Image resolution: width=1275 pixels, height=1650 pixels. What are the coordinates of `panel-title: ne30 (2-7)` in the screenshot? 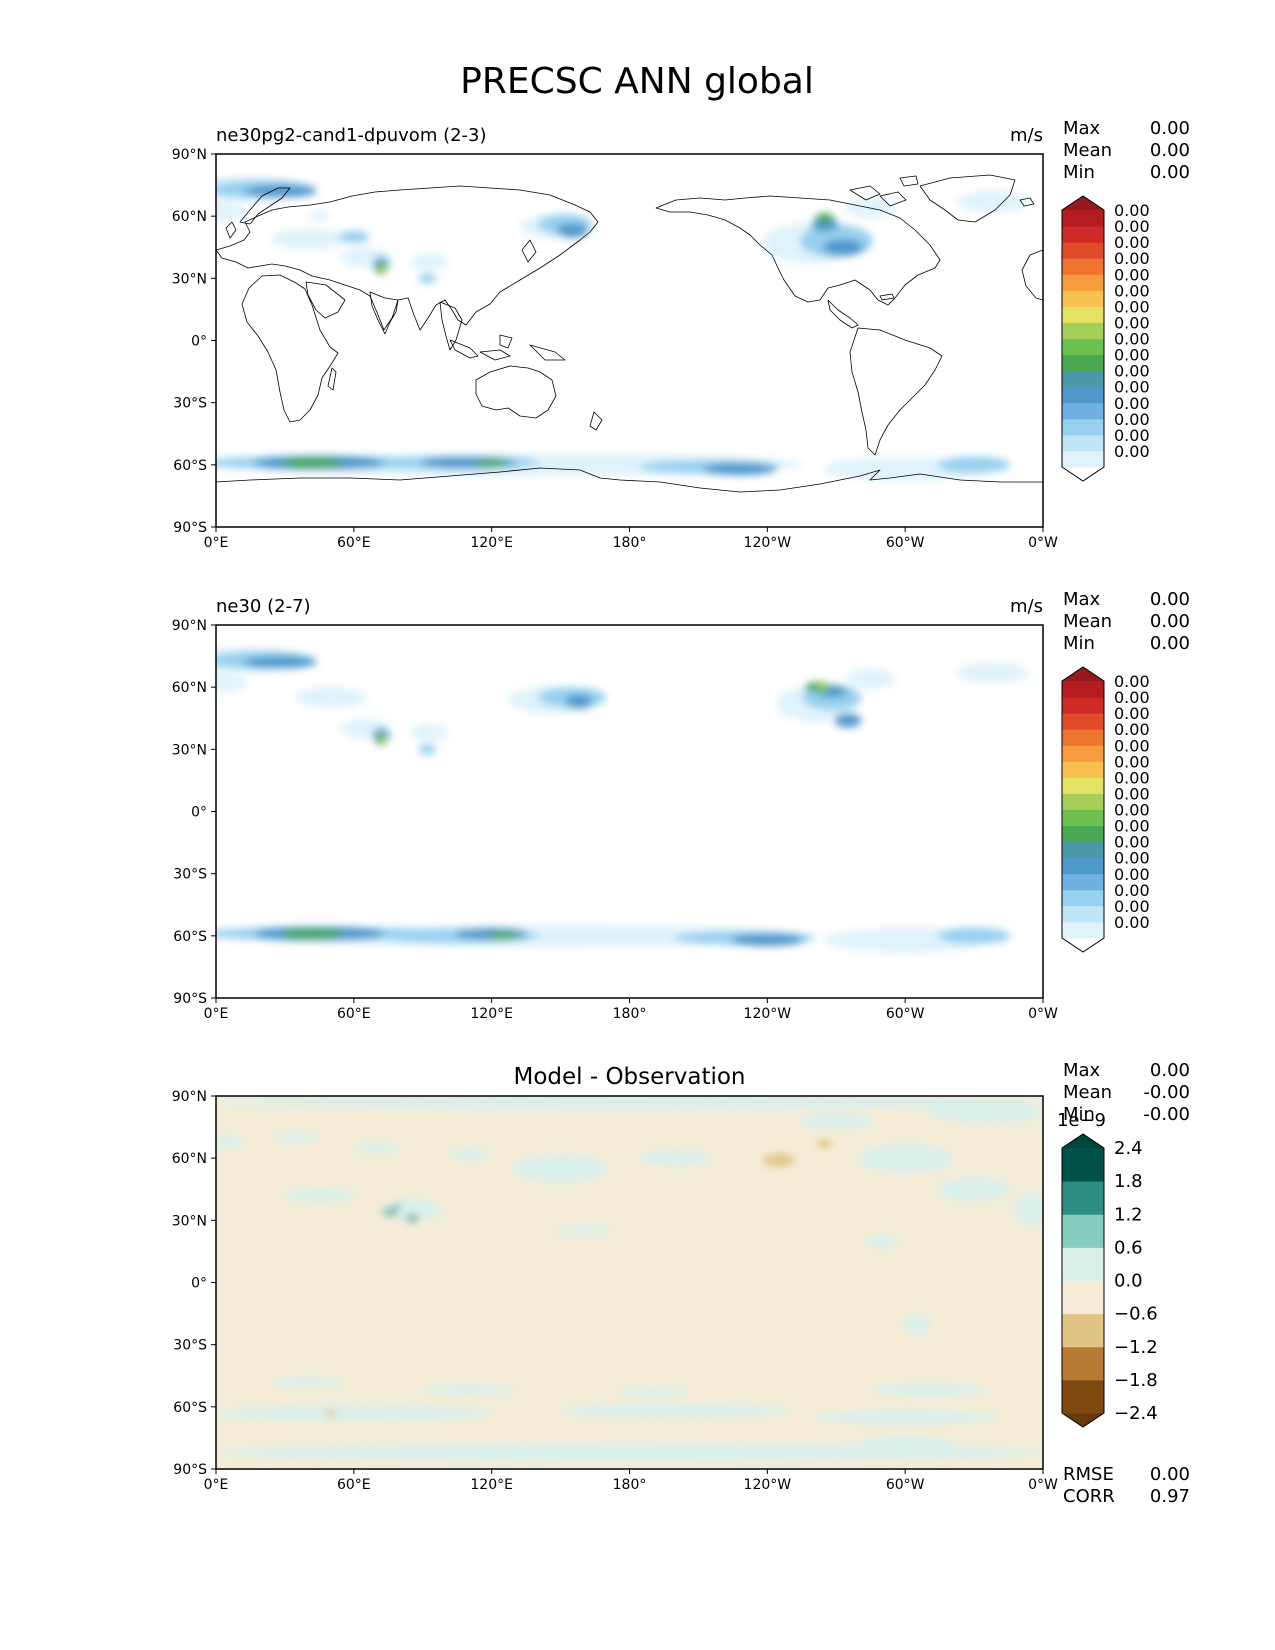 It's located at (263, 606).